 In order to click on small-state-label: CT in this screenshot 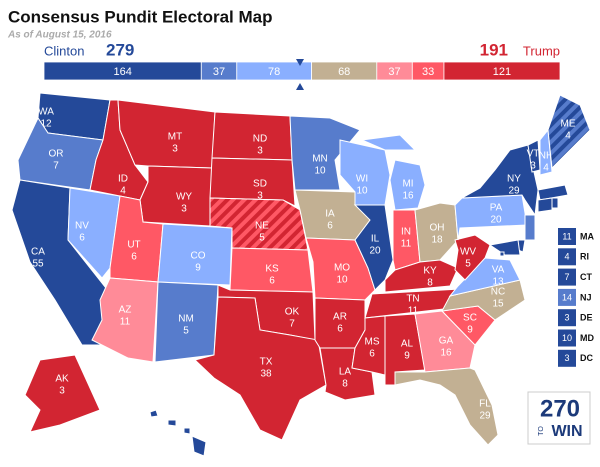, I will do `click(586, 277)`.